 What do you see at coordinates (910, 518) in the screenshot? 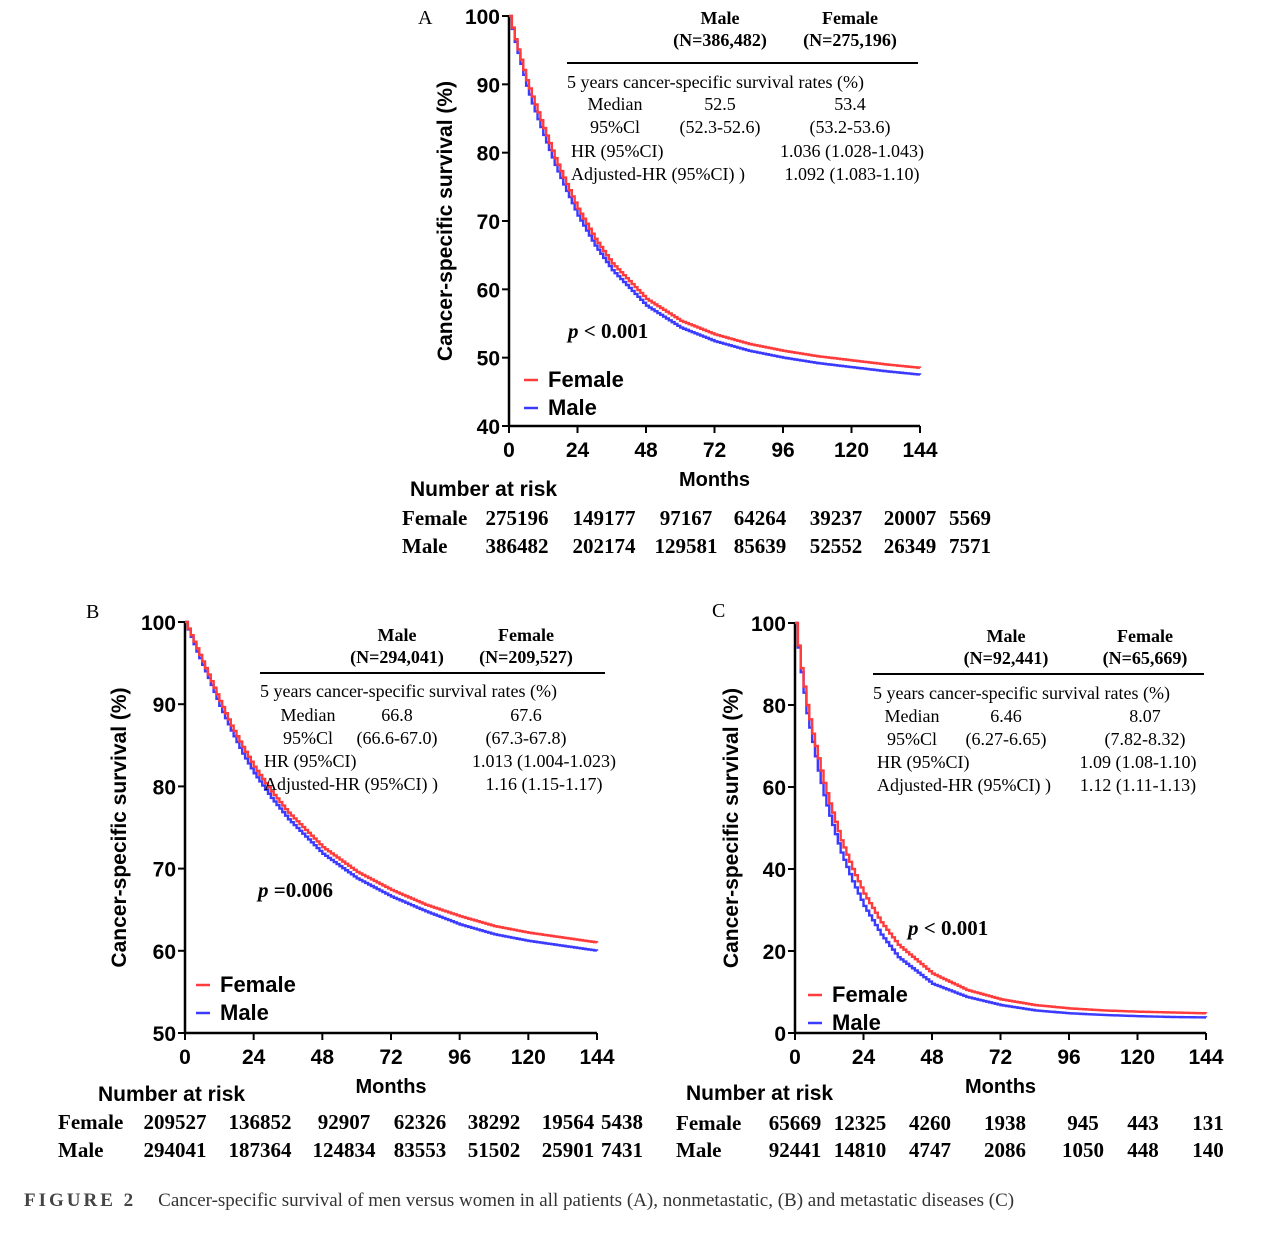
I see `risk-value: 20007` at bounding box center [910, 518].